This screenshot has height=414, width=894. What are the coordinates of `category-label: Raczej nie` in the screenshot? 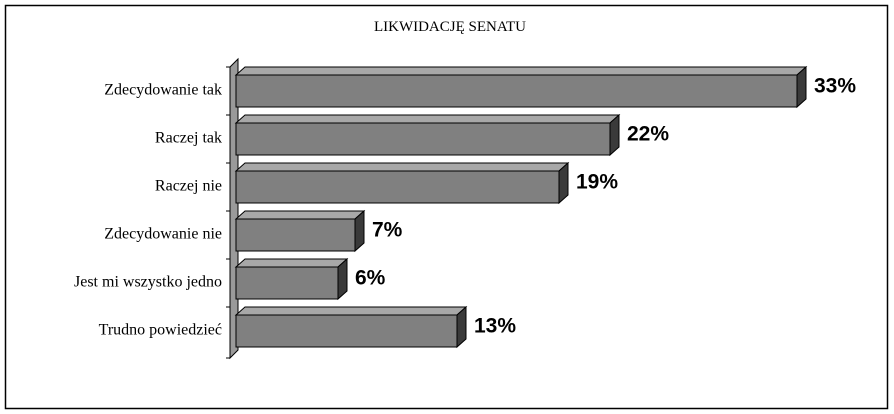 It's located at (188, 186).